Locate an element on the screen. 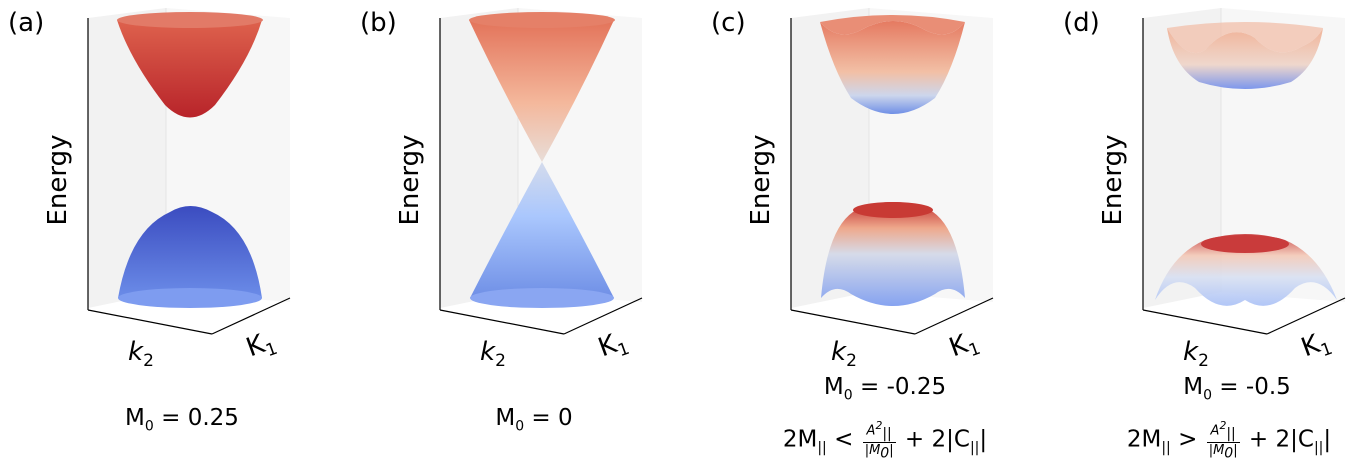  mass-caption: M0 = -0.25 is located at coordinates (885, 389).